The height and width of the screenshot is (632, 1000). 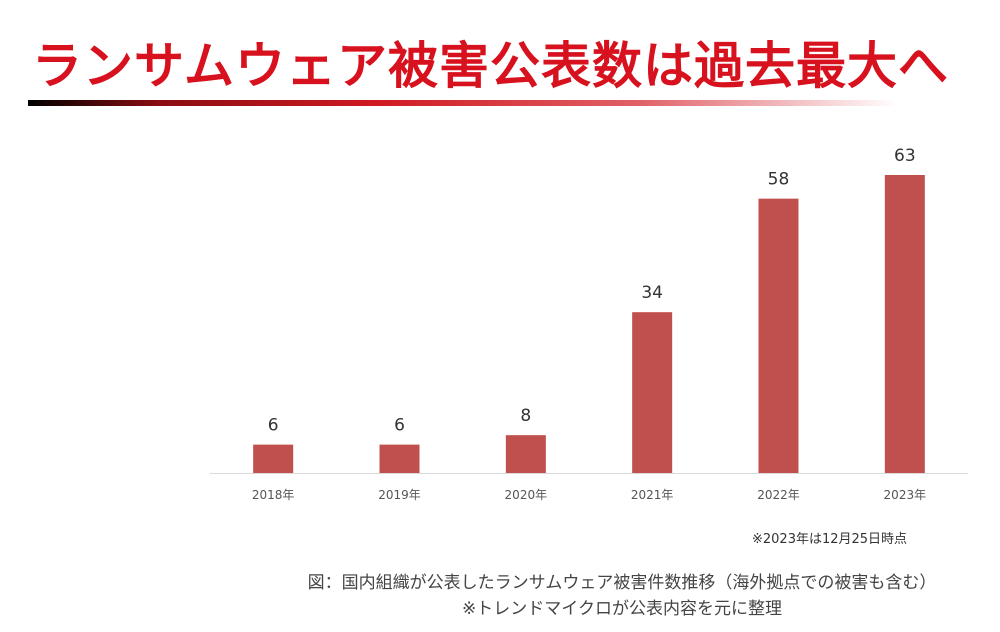 I want to click on chart-footnote: ※2023年は12月25日時点, so click(x=830, y=539).